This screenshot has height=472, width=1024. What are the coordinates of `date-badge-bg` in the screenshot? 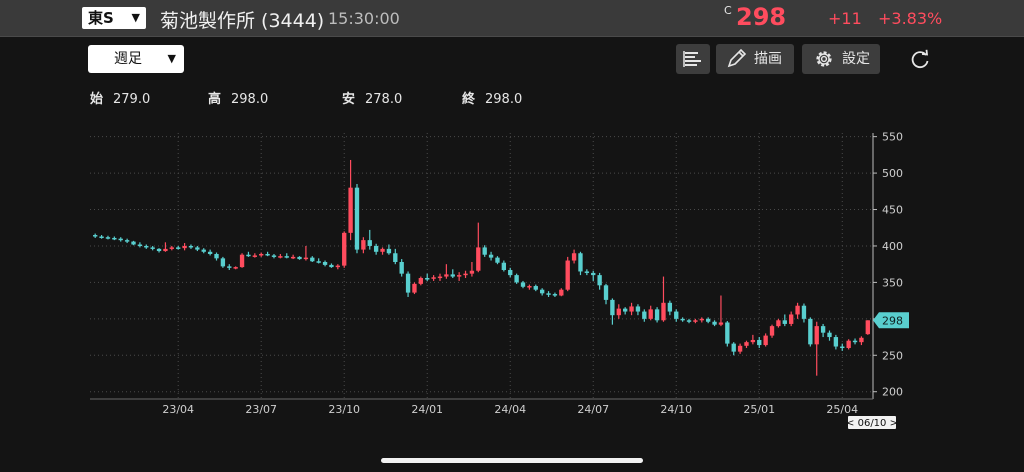 It's located at (872, 422).